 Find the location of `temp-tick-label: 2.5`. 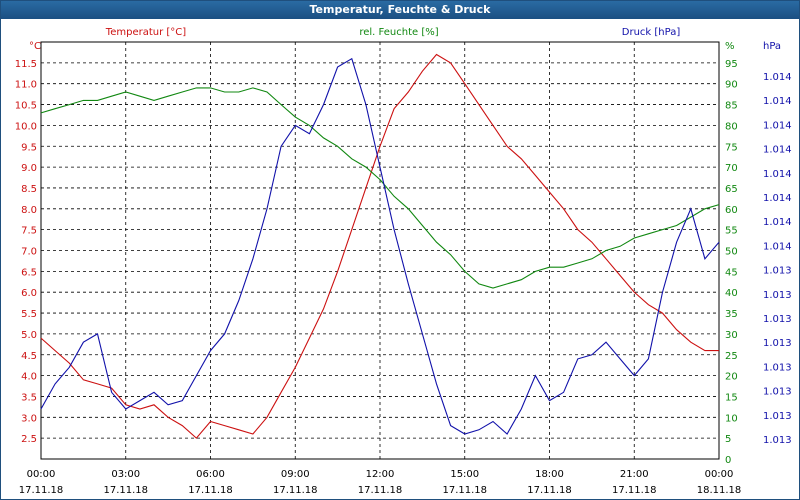

temp-tick-label: 2.5 is located at coordinates (29, 439).